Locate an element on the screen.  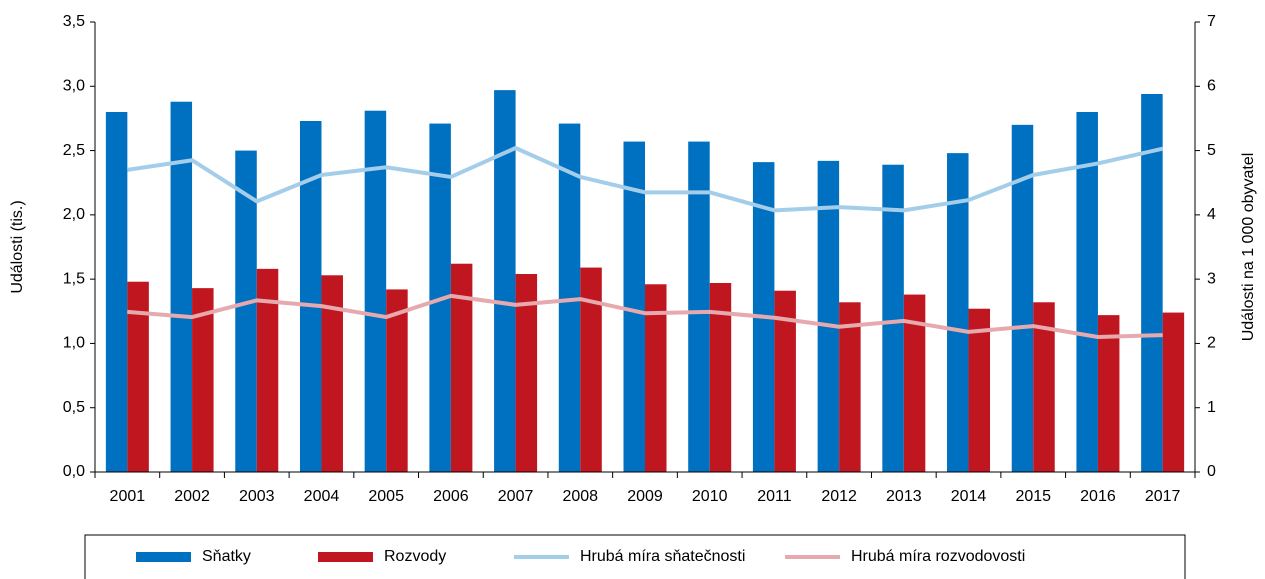
y-tick-label: 3,0 is located at coordinates (74, 86).